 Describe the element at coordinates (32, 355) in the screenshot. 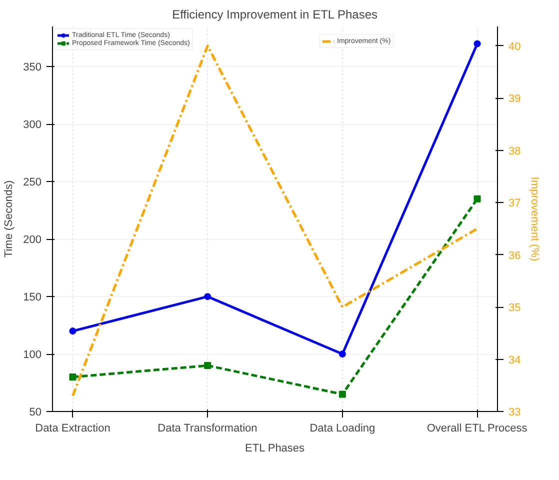

I see `y-tick-label: 100` at that location.